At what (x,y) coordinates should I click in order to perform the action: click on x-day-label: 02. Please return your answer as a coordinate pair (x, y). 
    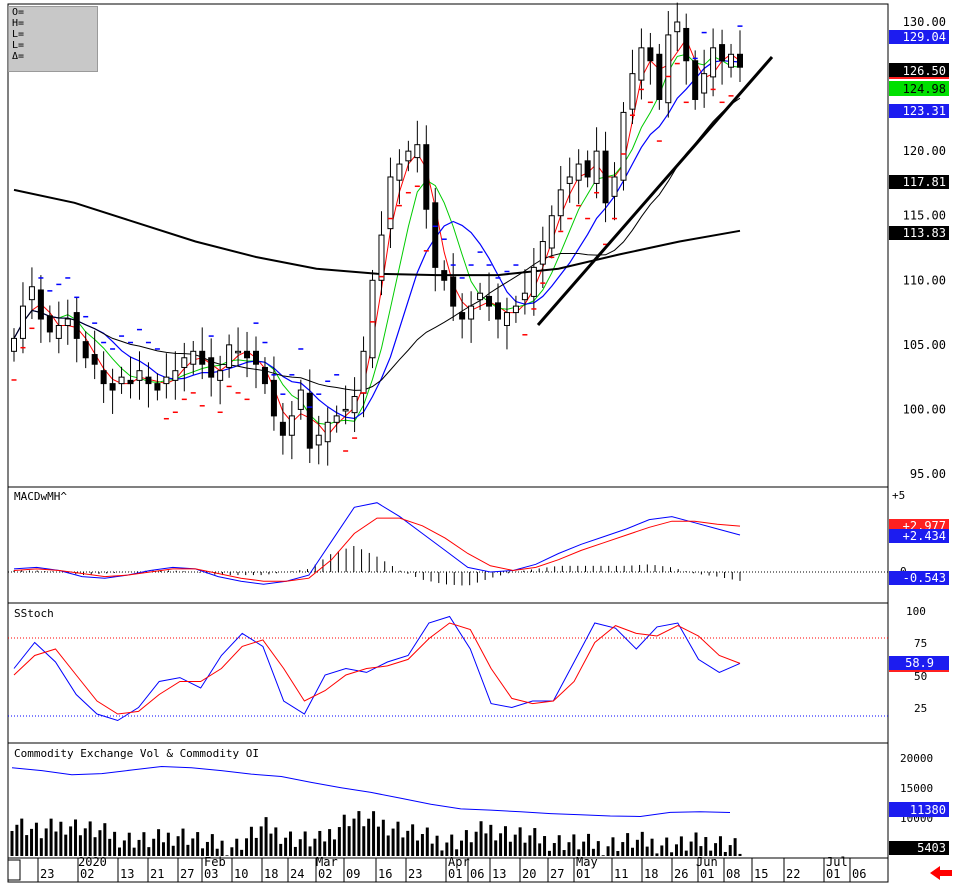
    Looking at the image, I should click on (87, 874).